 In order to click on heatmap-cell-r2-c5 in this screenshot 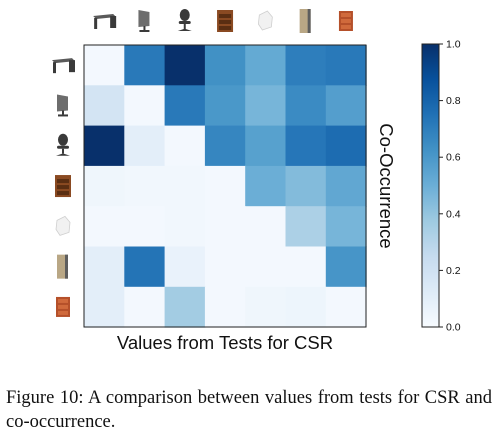, I will do `click(306, 146)`.